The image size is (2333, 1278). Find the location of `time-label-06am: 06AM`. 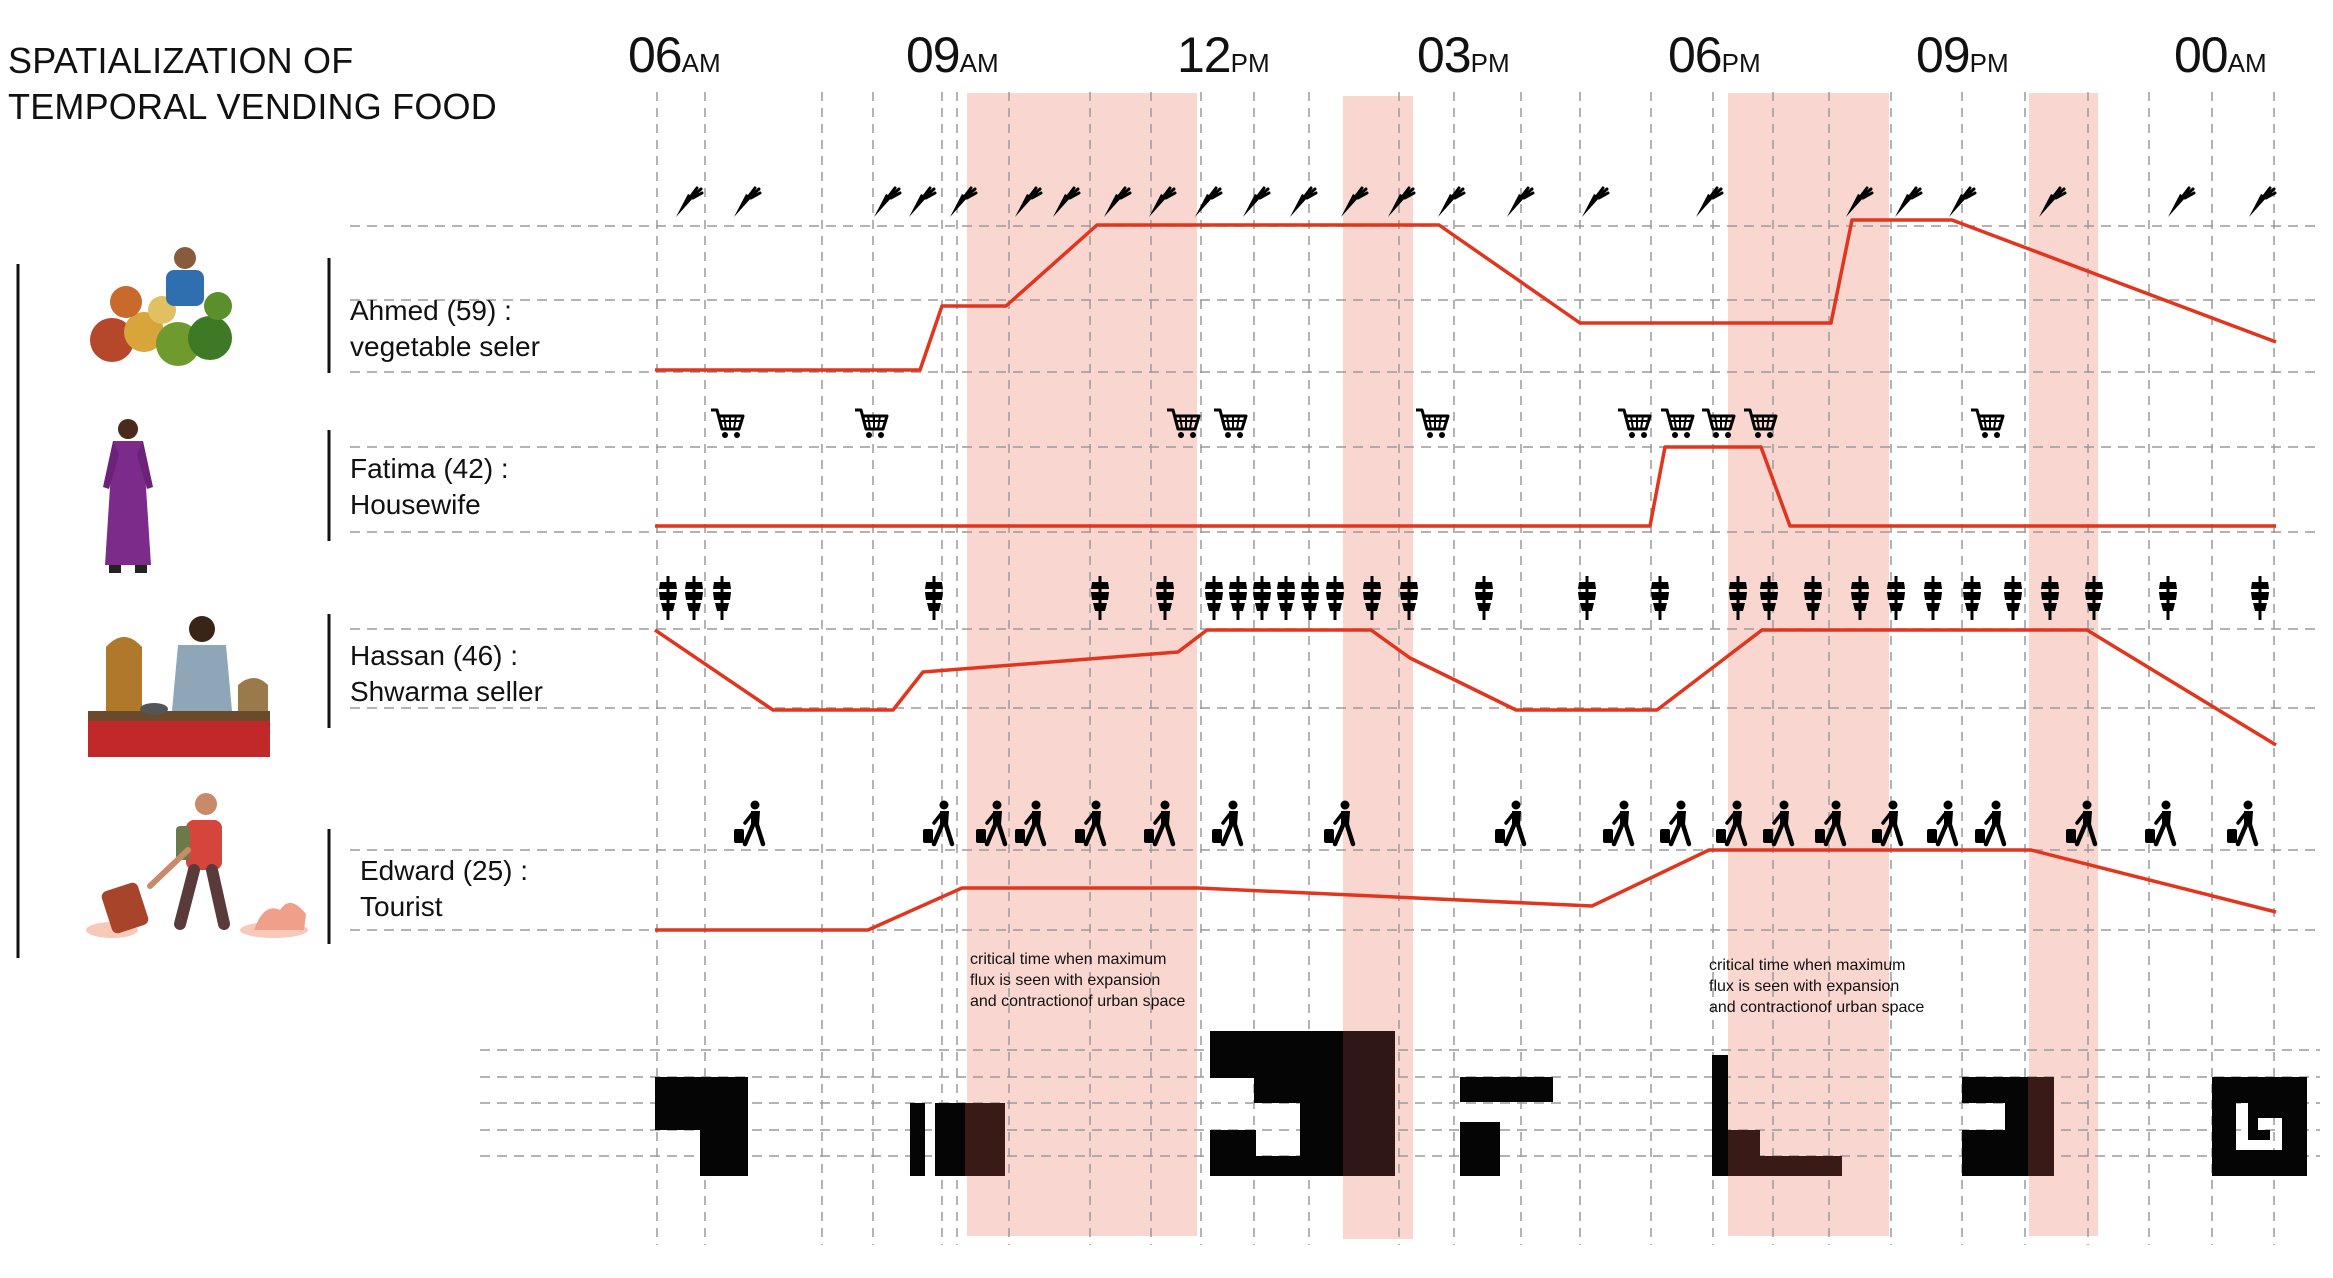

time-label-06am: 06AM is located at coordinates (674, 55).